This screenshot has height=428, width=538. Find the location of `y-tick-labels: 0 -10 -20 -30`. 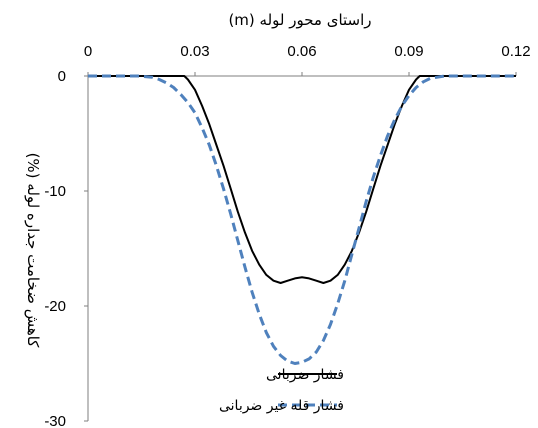

y-tick-labels: 0 -10 -20 -30 is located at coordinates (55, 248).